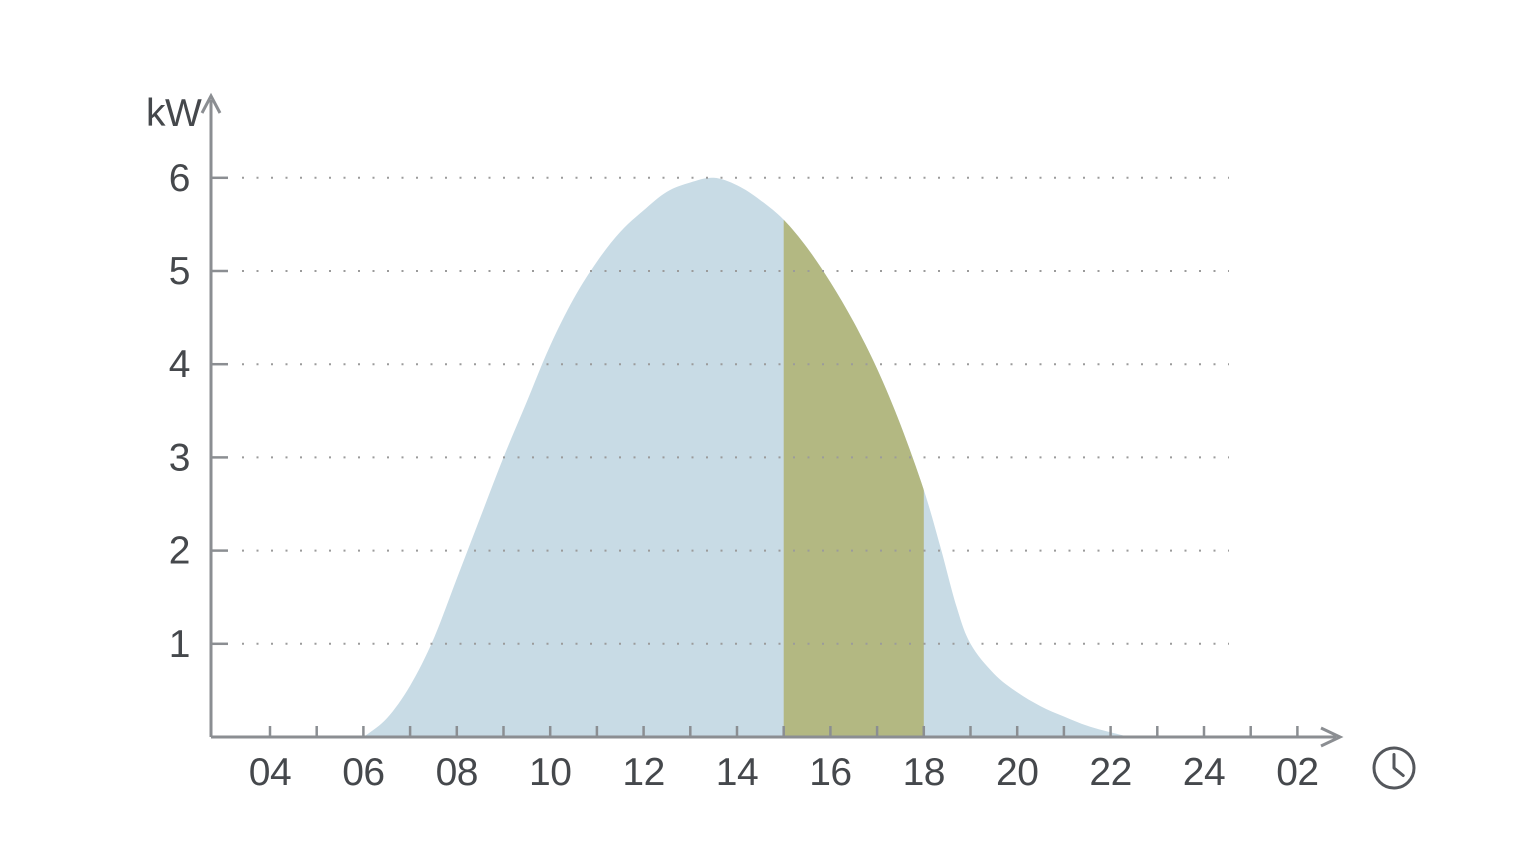 The image size is (1540, 866). I want to click on x-tick-label: 02, so click(1297, 772).